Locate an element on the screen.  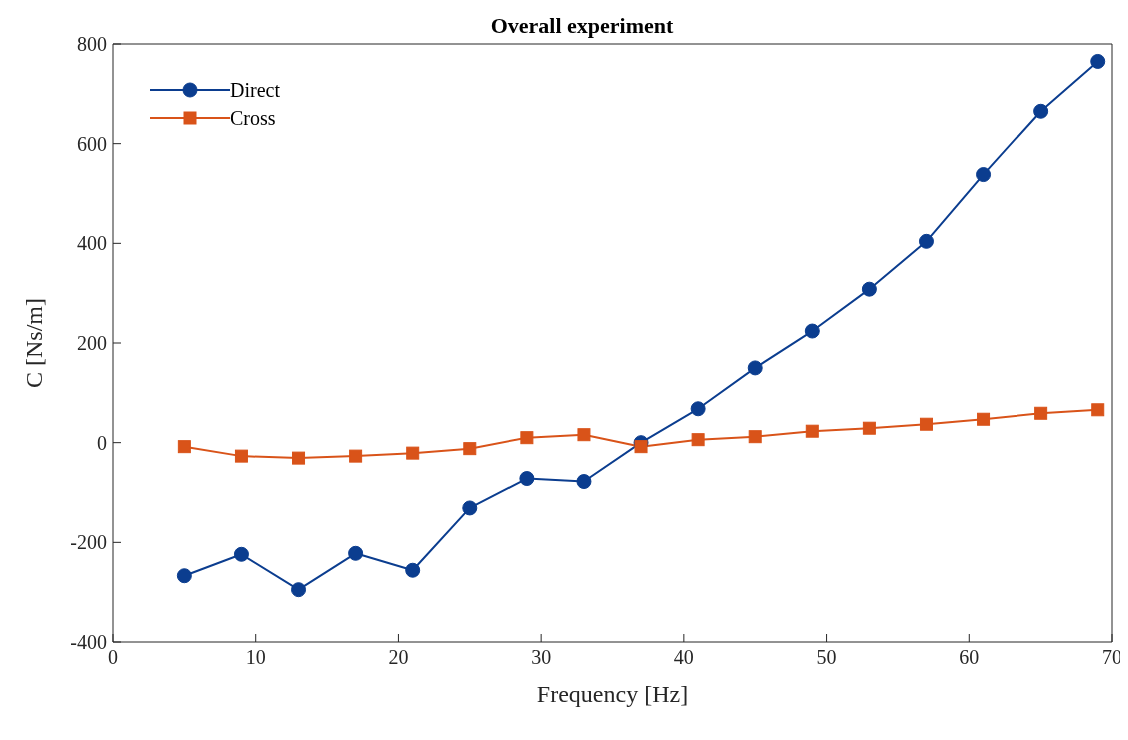
y-tick-label: 800 is located at coordinates (92, 44).